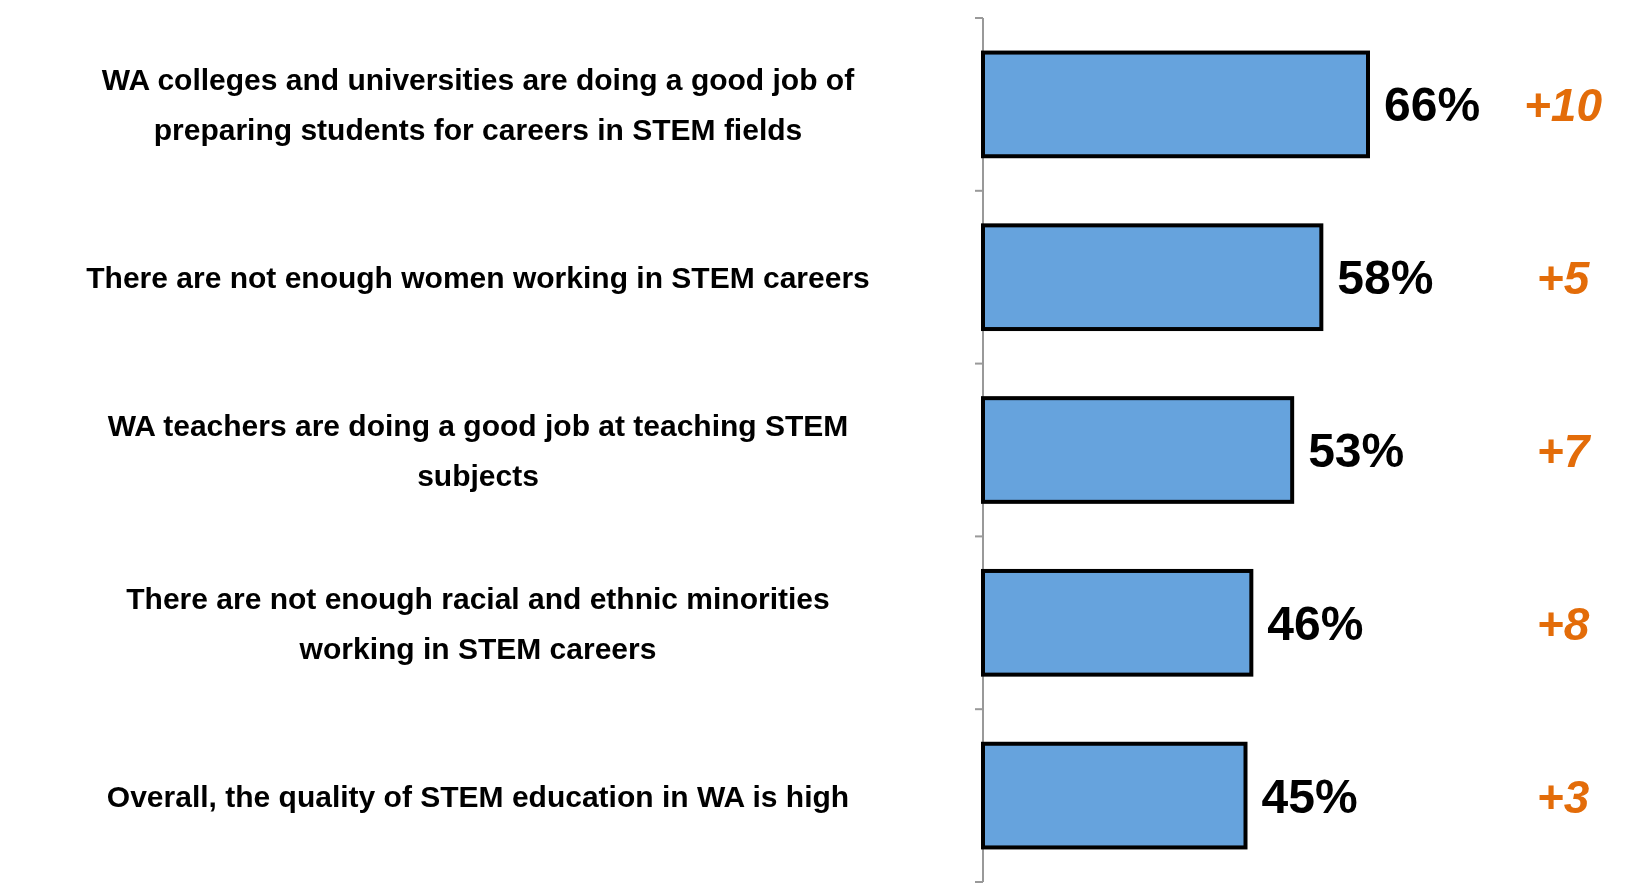  Describe the element at coordinates (1385, 278) in the screenshot. I see `data-label: 58%` at that location.